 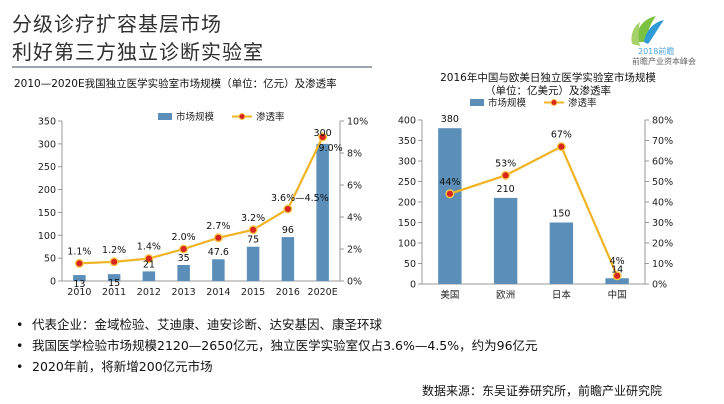 I want to click on right-chart-x-tick-label: 中国, so click(x=617, y=295).